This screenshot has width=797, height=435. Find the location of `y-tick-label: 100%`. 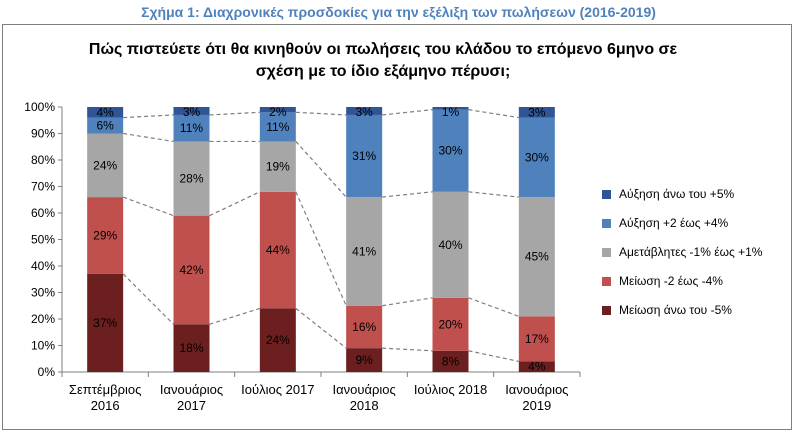

y-tick-label: 100% is located at coordinates (39, 107).